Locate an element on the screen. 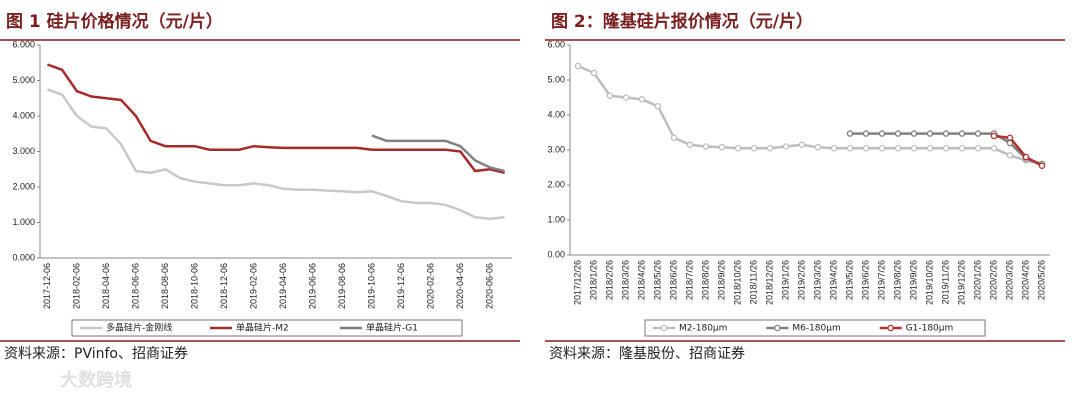 This screenshot has width=1080, height=401. x-tick-label: 2020-06-06 is located at coordinates (489, 286).